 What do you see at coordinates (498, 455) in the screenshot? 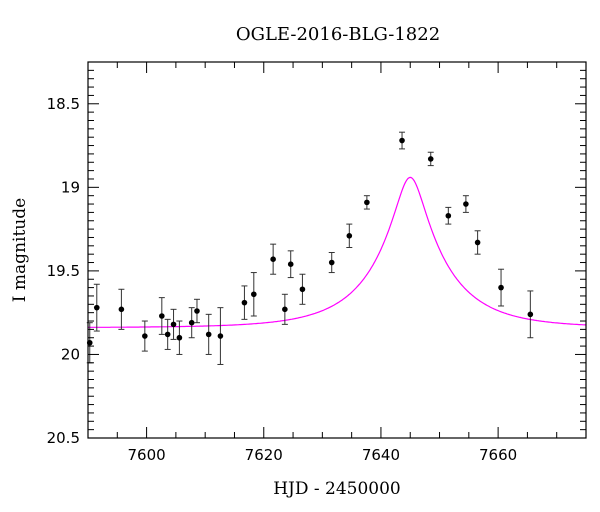
I see `x-tick-label: 7660` at bounding box center [498, 455].